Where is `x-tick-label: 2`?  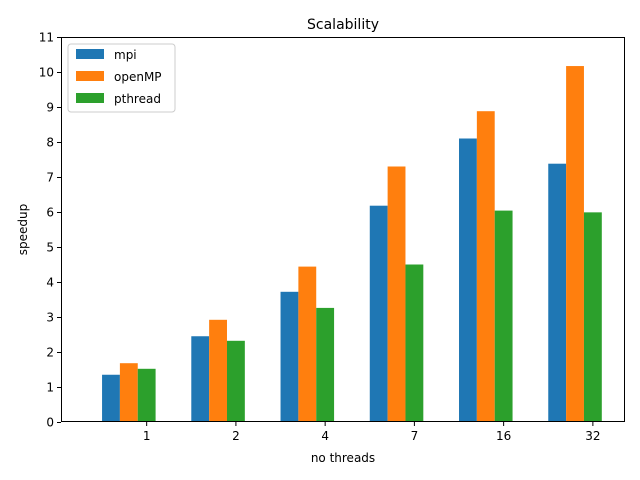 x-tick-label: 2 is located at coordinates (236, 436).